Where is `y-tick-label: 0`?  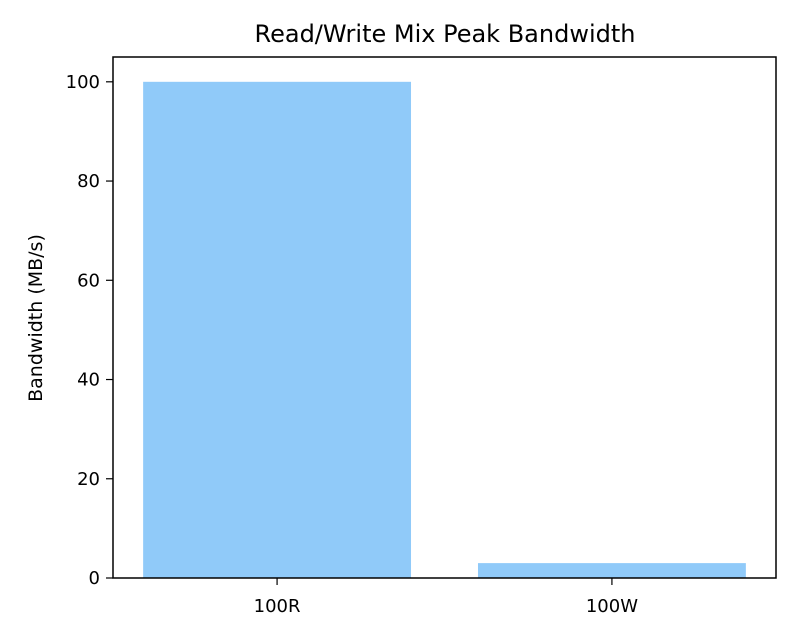 y-tick-label: 0 is located at coordinates (94, 578).